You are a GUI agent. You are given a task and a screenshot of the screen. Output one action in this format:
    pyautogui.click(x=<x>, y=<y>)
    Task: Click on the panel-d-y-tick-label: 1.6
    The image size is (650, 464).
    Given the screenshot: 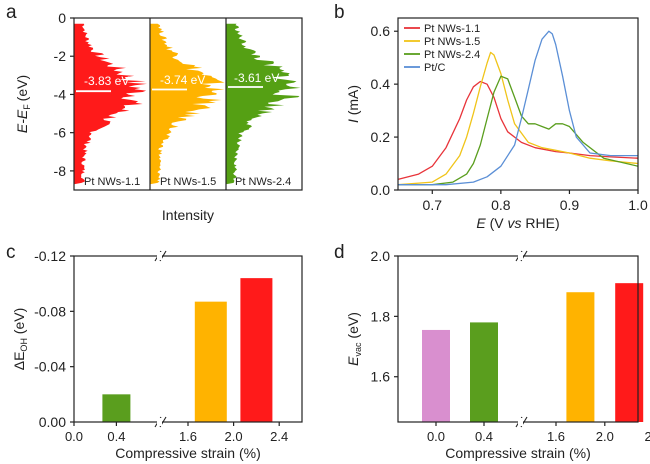 What is the action you would take?
    pyautogui.click(x=381, y=377)
    